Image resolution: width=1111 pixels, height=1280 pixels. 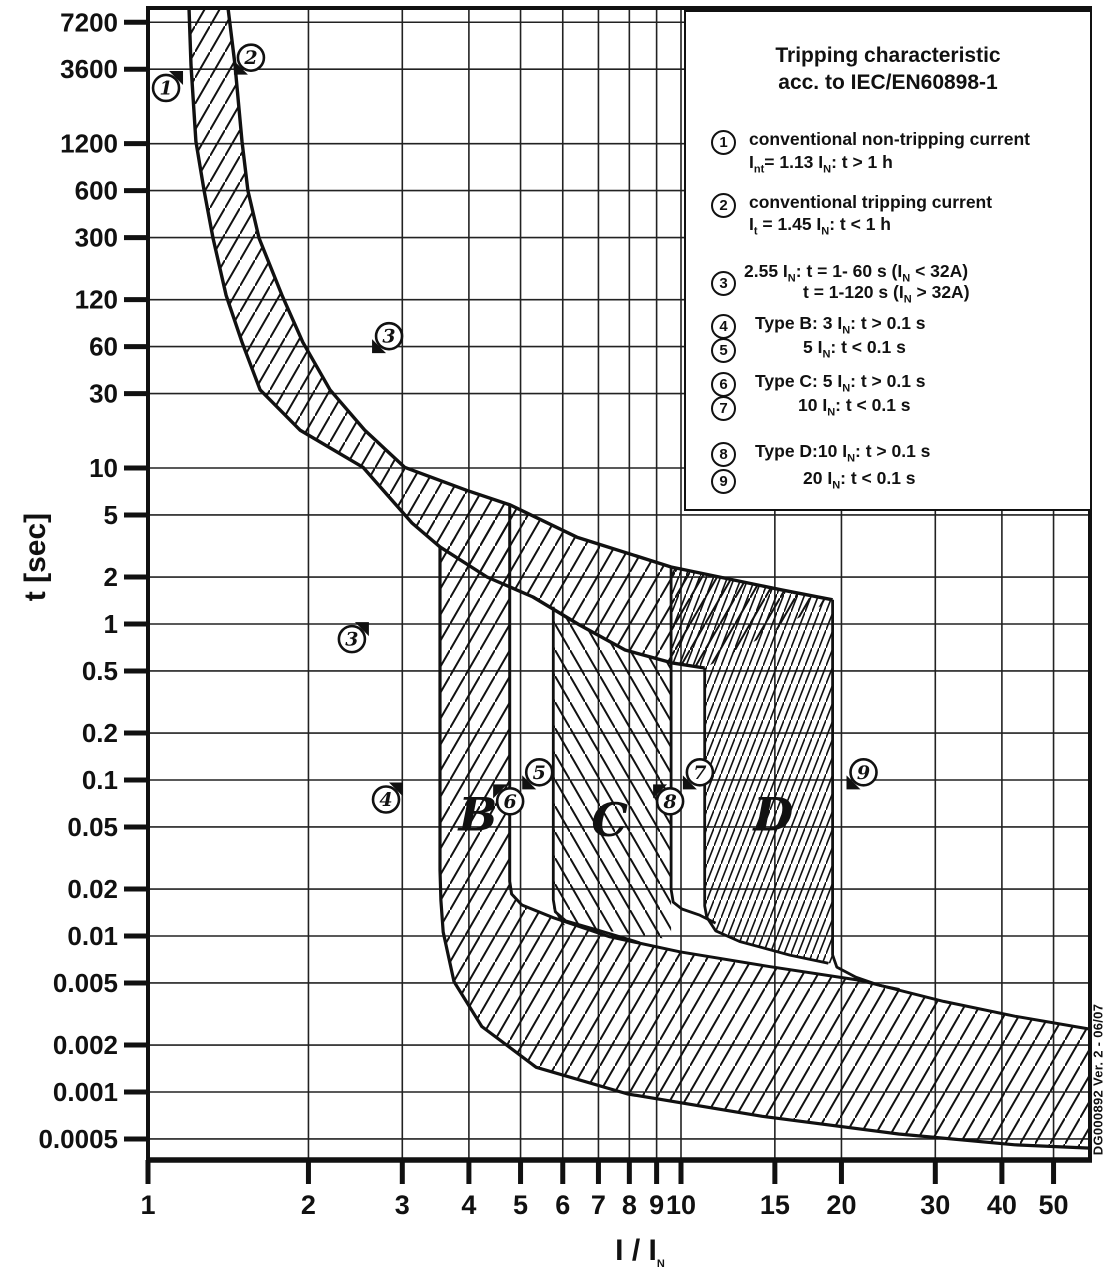 What do you see at coordinates (859, 480) in the screenshot?
I see `legend-item-text: 20 IN: t < 0.1 s` at bounding box center [859, 480].